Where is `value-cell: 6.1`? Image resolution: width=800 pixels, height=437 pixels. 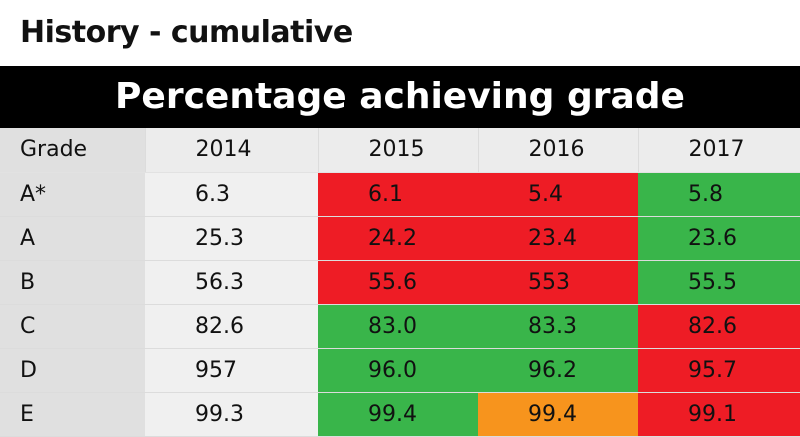
value-cell: 6.1 is located at coordinates (398, 194).